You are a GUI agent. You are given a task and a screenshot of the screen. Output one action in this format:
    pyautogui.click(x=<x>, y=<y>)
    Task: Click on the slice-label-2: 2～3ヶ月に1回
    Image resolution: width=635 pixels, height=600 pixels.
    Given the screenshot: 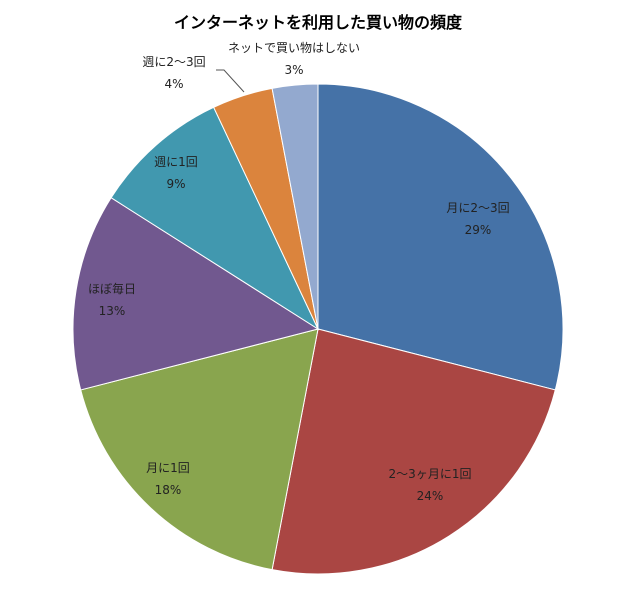 What is the action you would take?
    pyautogui.click(x=430, y=474)
    